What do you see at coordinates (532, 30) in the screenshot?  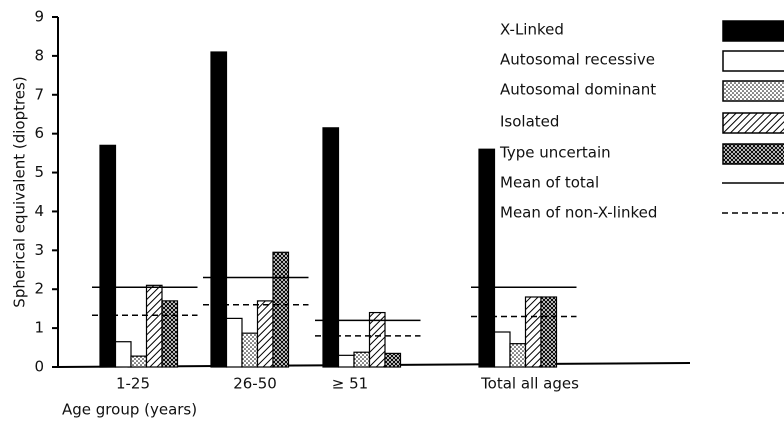 I see `legend-label: X-Linked` at bounding box center [532, 30].